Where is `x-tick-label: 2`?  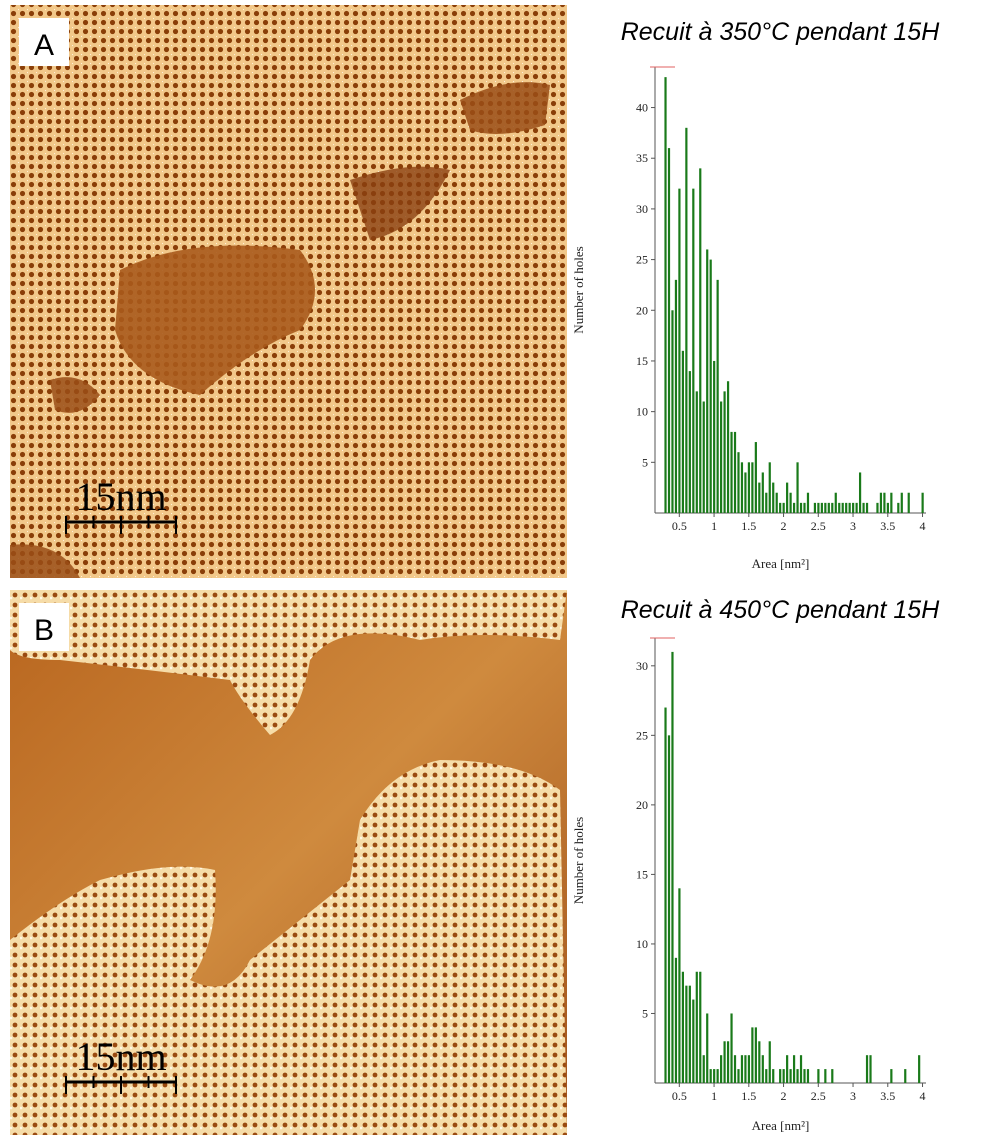 x-tick-label: 2 is located at coordinates (784, 526).